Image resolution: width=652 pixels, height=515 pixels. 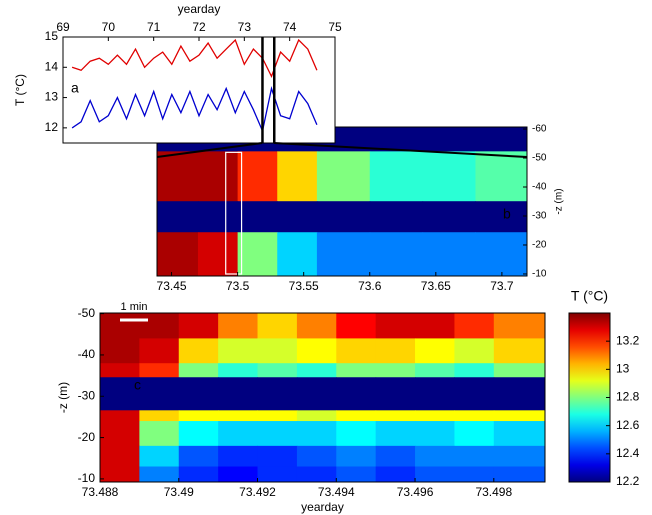 I want to click on scale-bar-label: 1 min, so click(x=134, y=307).